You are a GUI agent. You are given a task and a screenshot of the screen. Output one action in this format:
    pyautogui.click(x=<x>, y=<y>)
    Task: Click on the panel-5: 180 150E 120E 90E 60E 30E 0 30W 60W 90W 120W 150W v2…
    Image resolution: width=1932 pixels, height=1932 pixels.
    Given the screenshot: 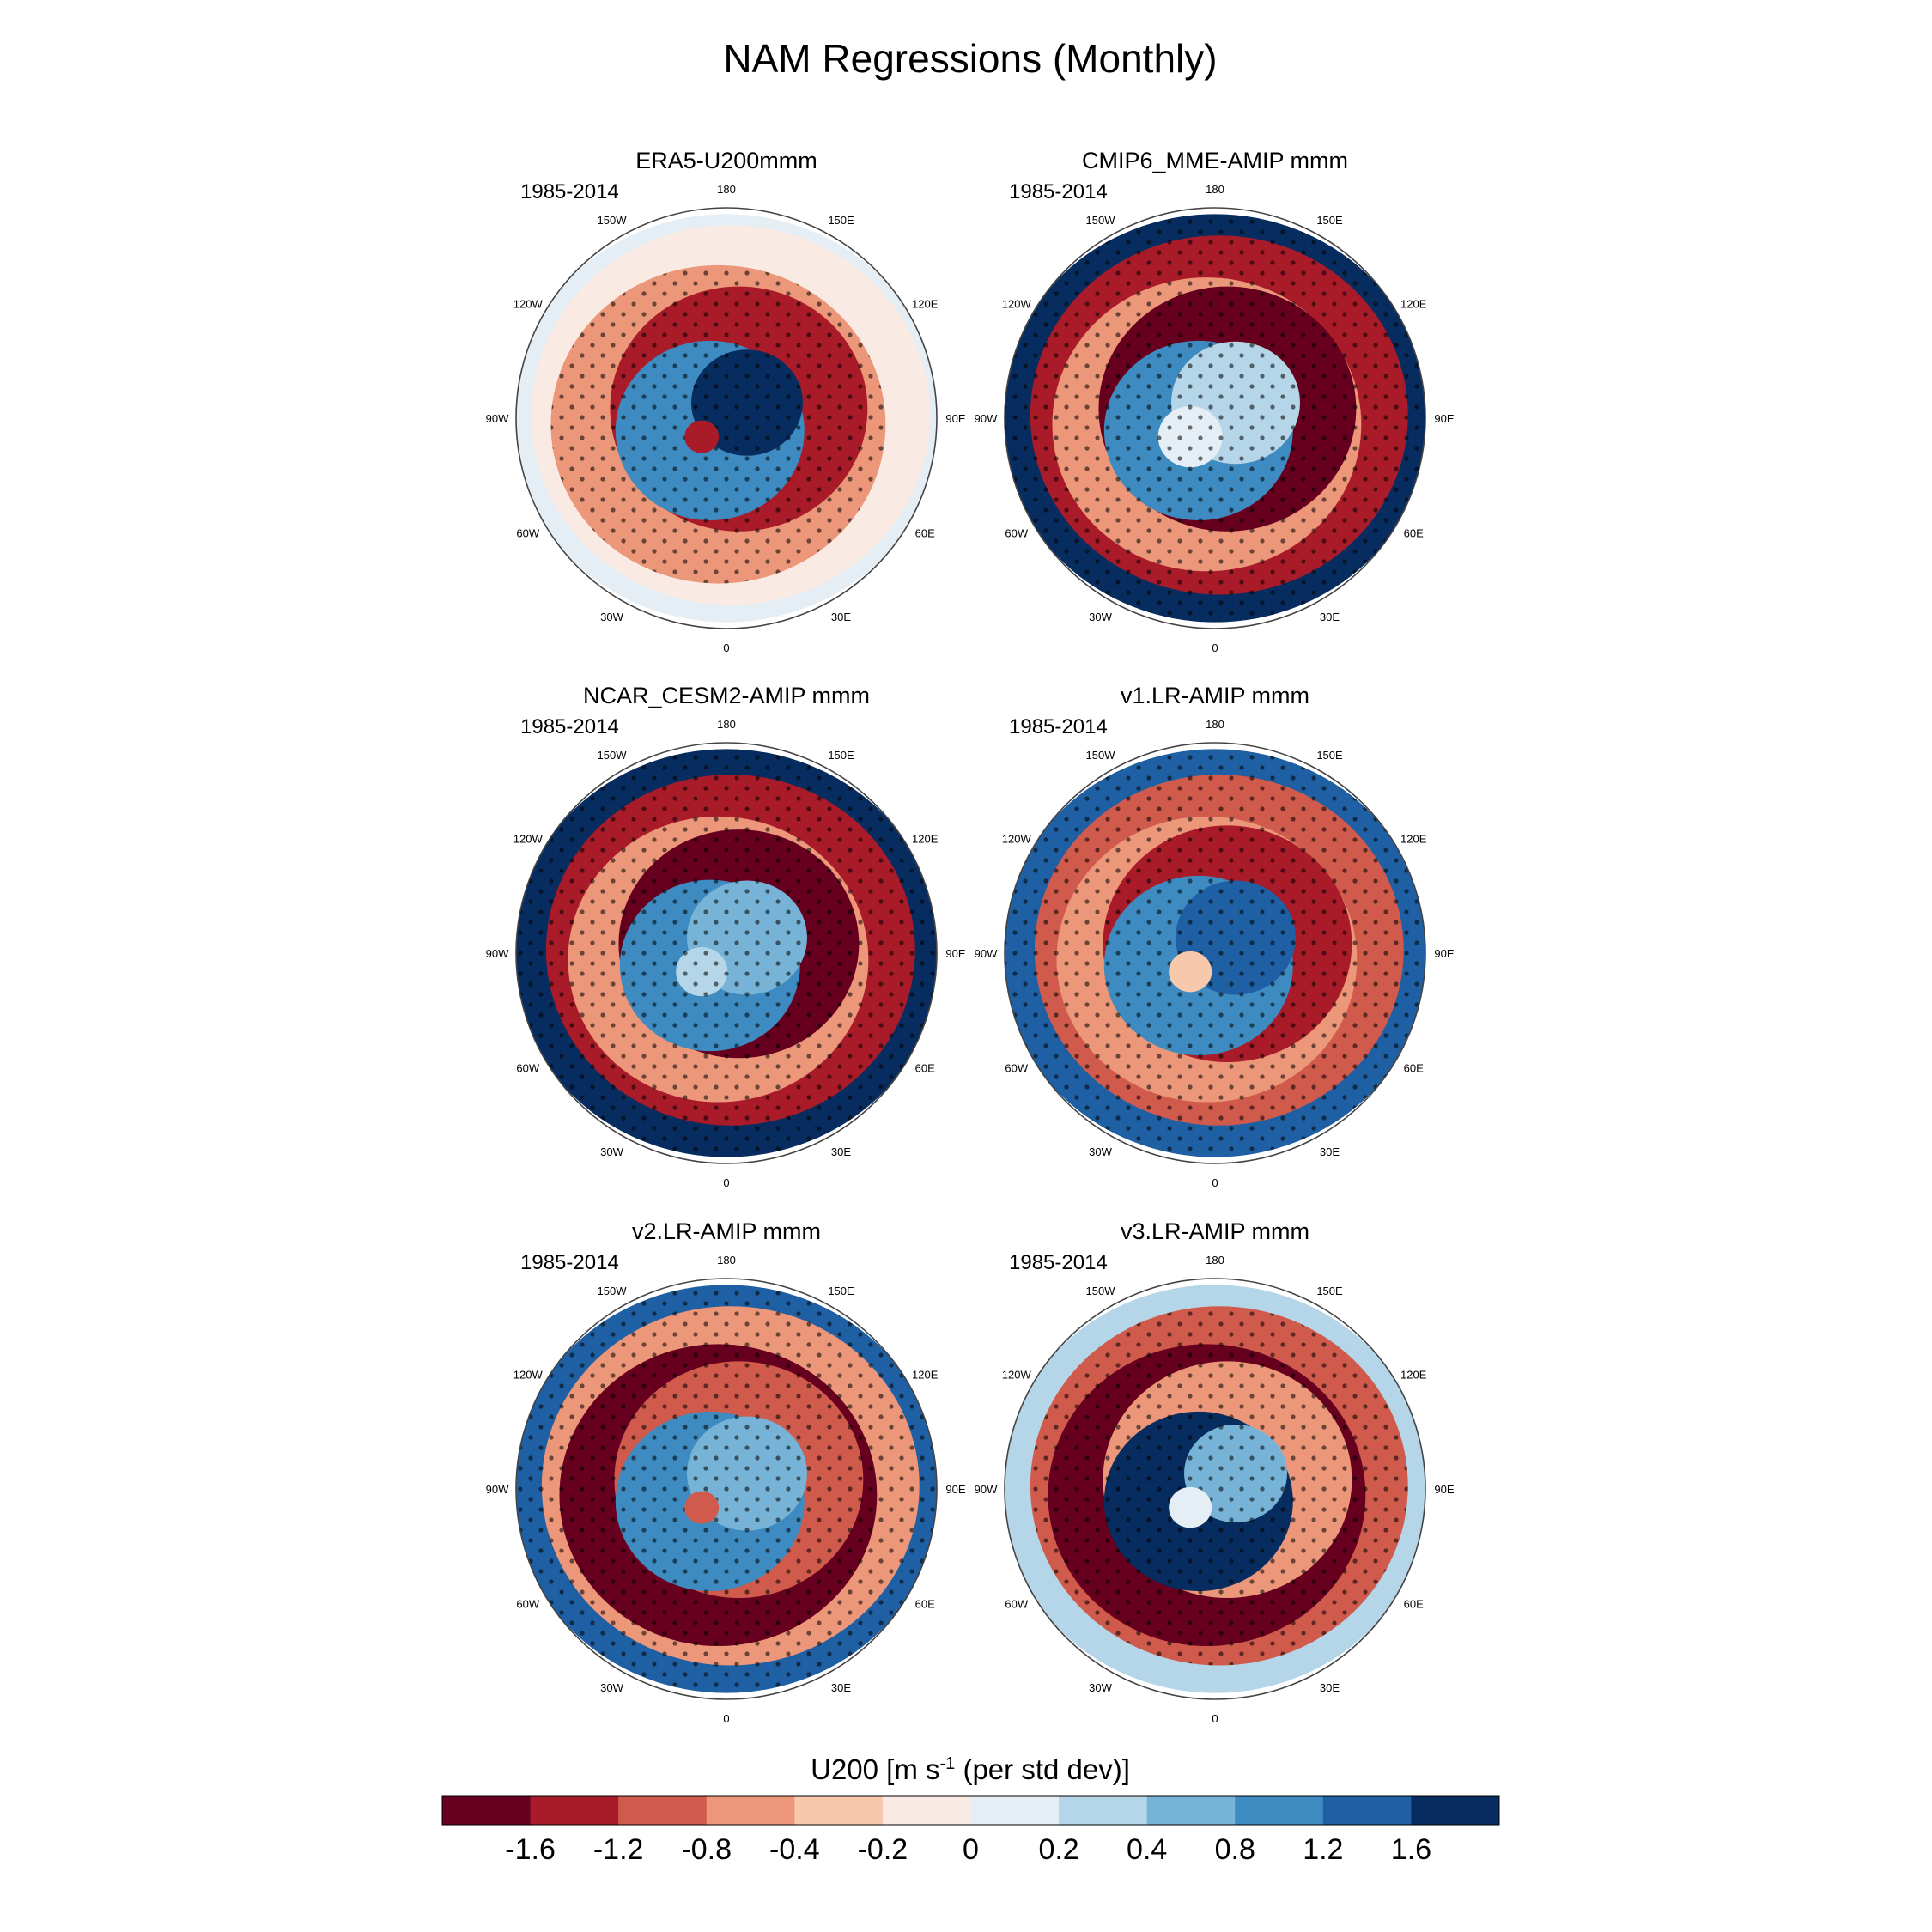 What is the action you would take?
    pyautogui.click(x=726, y=1471)
    